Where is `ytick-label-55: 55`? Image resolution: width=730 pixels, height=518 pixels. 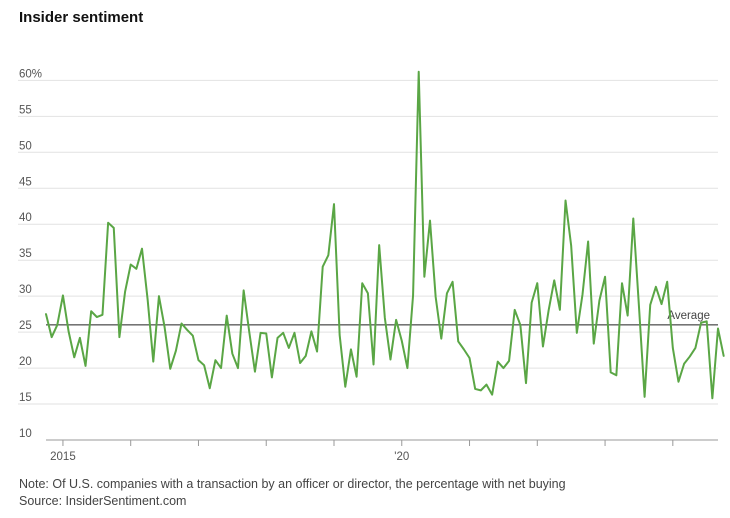 ytick-label-55: 55 is located at coordinates (25, 110).